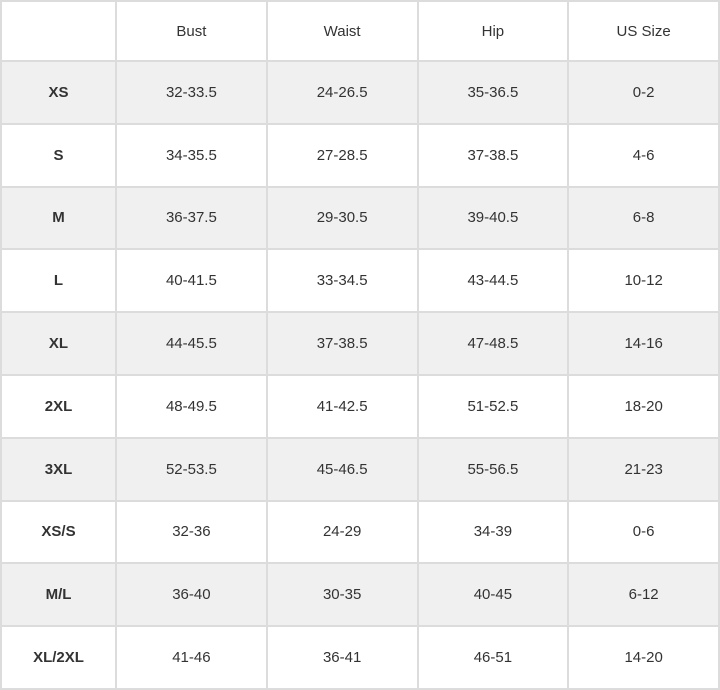 The image size is (720, 690). Describe the element at coordinates (342, 343) in the screenshot. I see `cell-waist: 37-38.5` at that location.